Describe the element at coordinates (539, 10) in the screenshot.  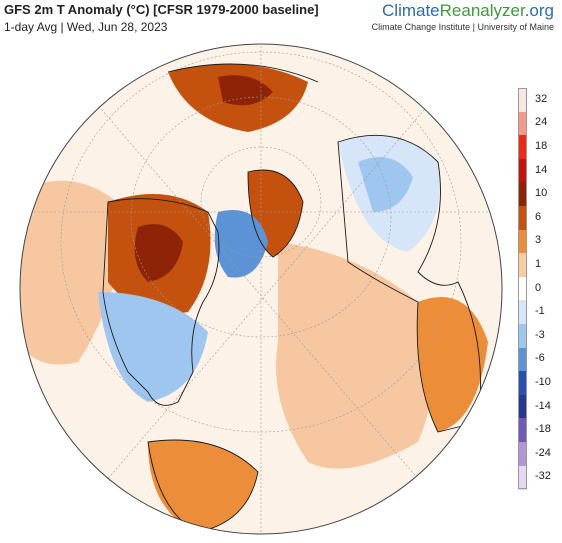
I see `brand-part-org: .org` at that location.